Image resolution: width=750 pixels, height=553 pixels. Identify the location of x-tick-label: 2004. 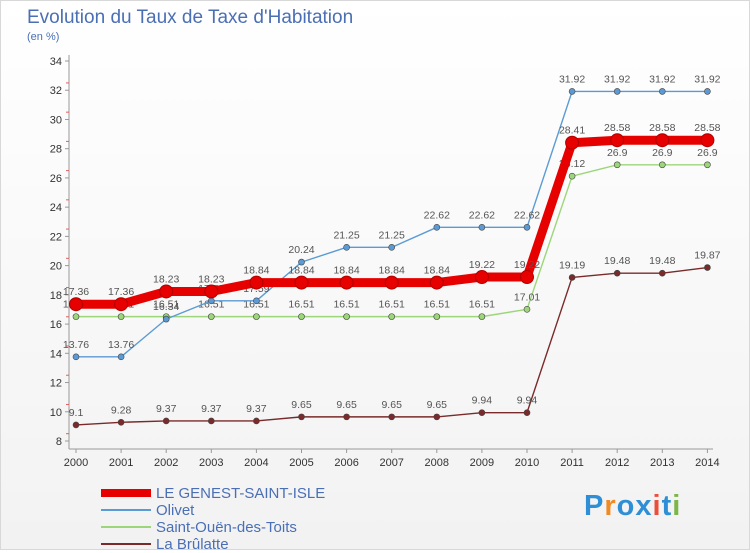
(256, 463).